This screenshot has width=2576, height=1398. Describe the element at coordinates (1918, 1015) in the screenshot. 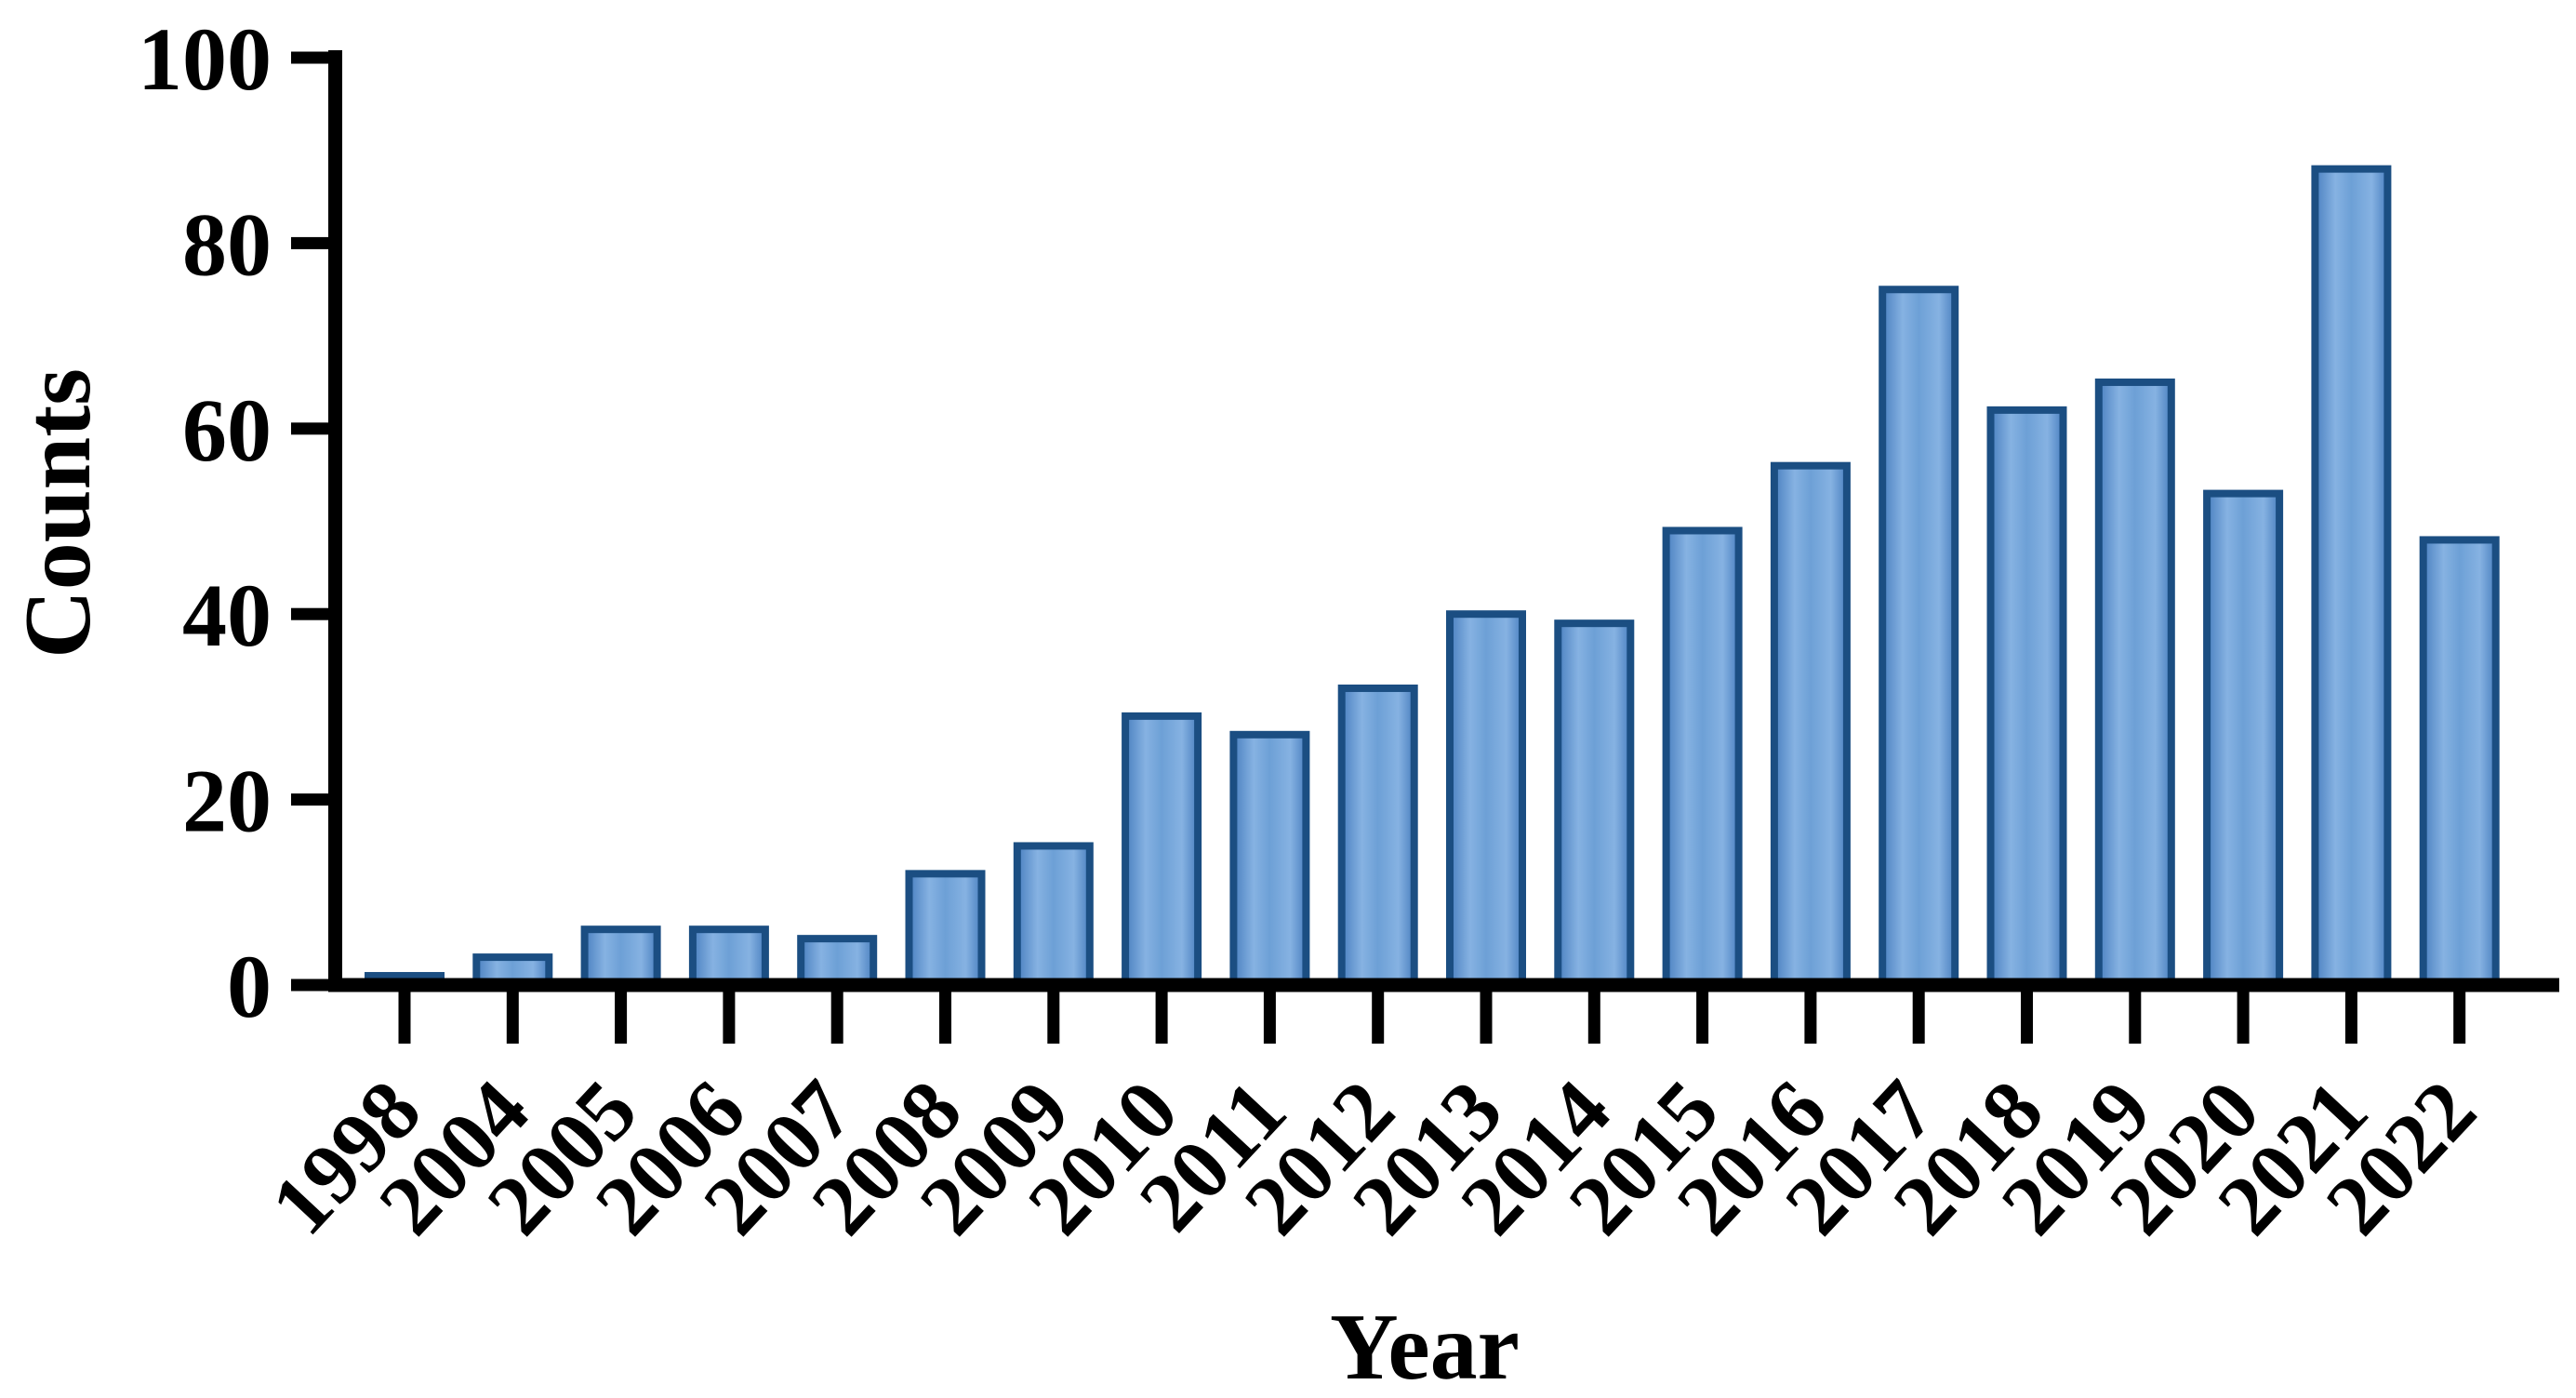

I see `x-tick-2017` at that location.